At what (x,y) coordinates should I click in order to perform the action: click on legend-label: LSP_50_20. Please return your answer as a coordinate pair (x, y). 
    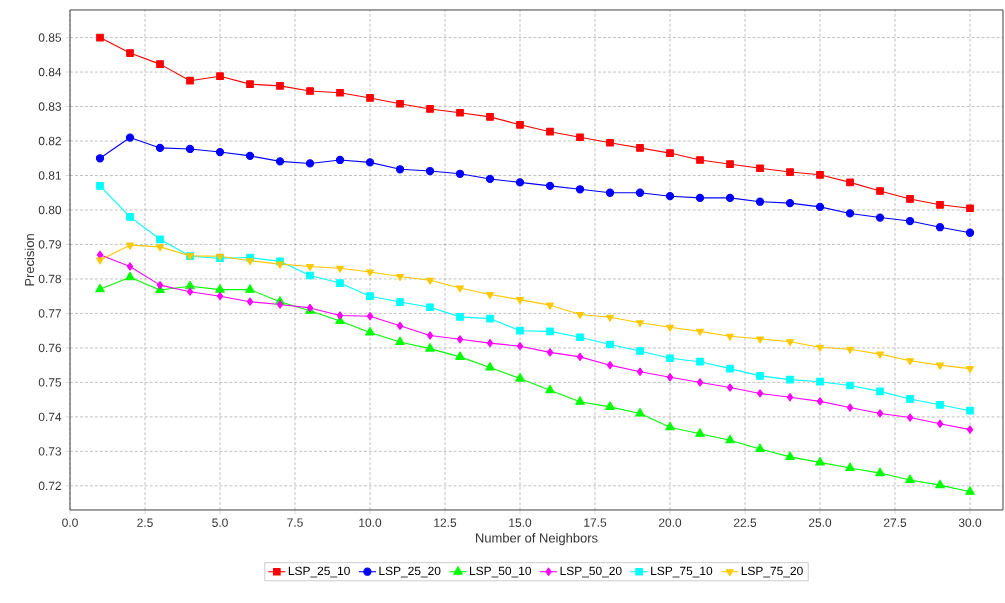
    Looking at the image, I should click on (591, 572).